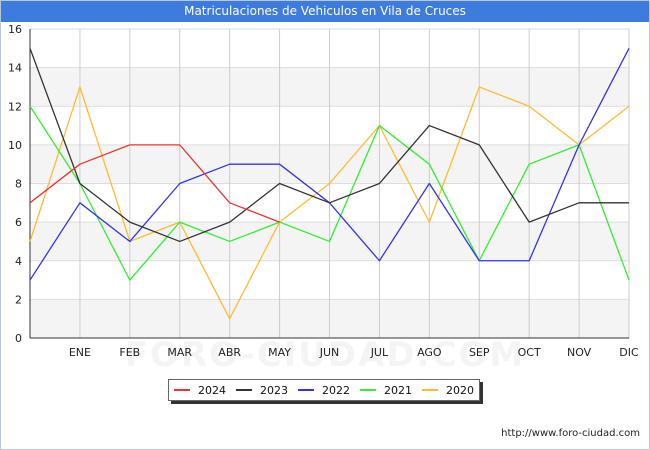  I want to click on legend-label: 2021, so click(398, 390).